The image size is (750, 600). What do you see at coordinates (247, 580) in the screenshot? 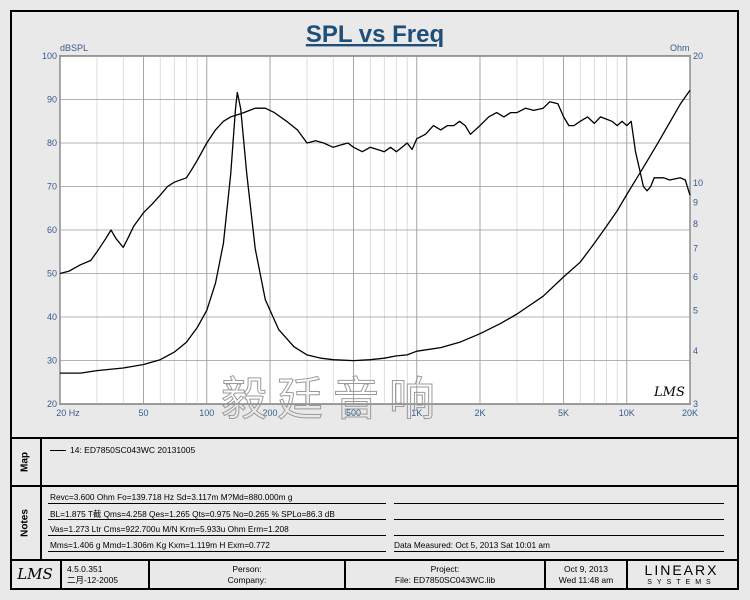
I see `footer-company-label: Company:` at bounding box center [247, 580].